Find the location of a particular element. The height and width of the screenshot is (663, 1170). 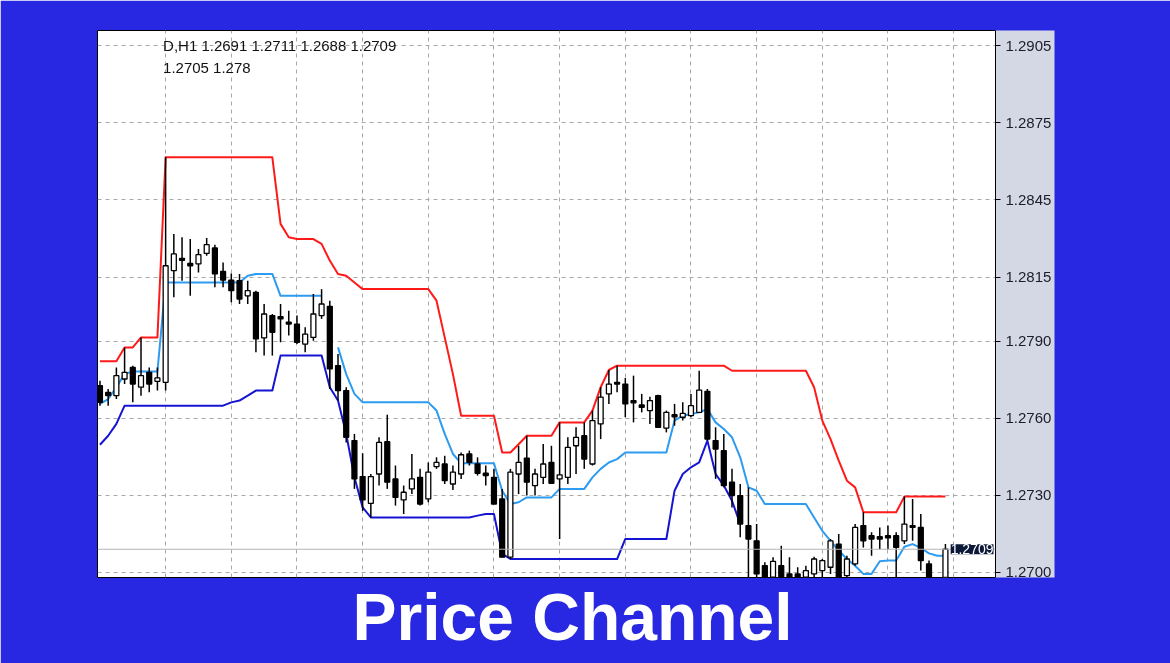

y-tick-label: 1.2875 is located at coordinates (1028, 122).